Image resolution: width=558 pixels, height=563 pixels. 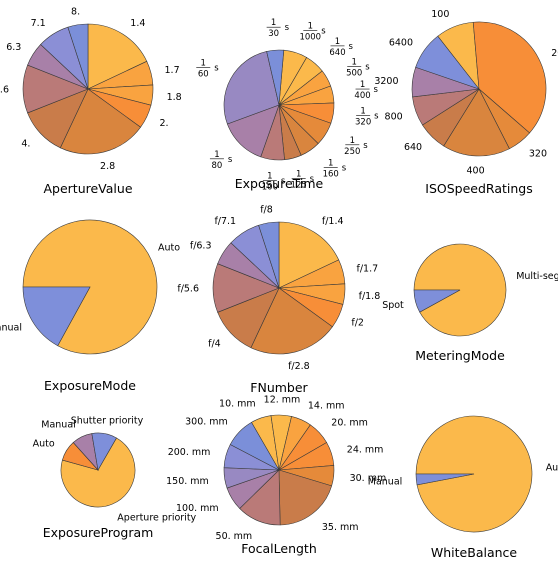 What do you see at coordinates (333, 221) in the screenshot?
I see `slice-label-f-1-4: f/1.4` at bounding box center [333, 221].